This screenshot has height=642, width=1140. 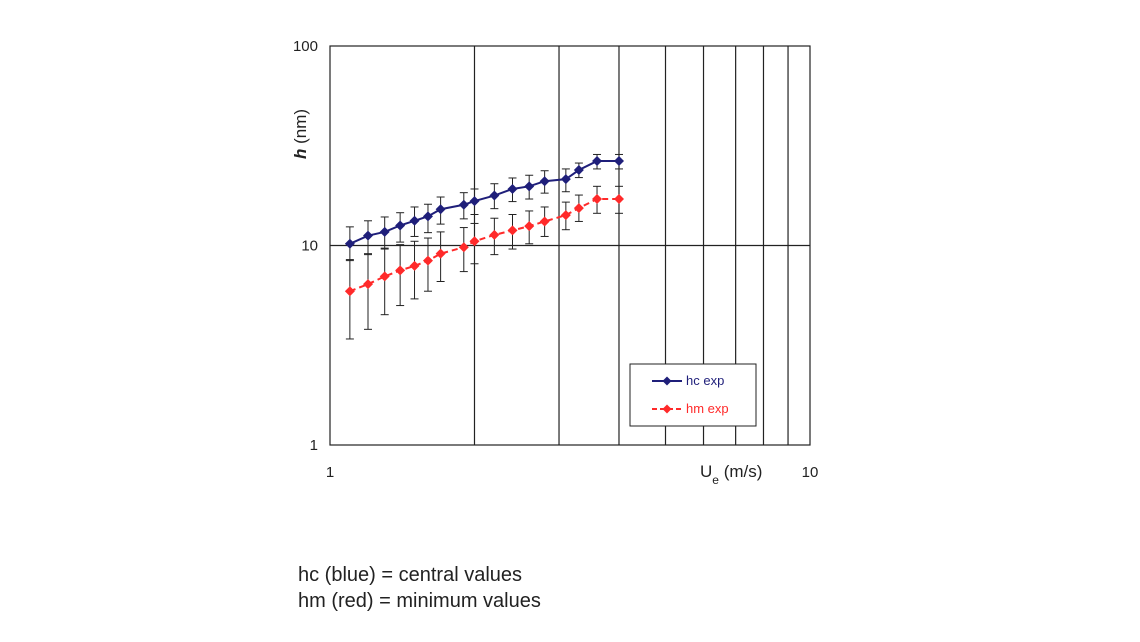 I want to click on legend-marker-hm, so click(x=667, y=409).